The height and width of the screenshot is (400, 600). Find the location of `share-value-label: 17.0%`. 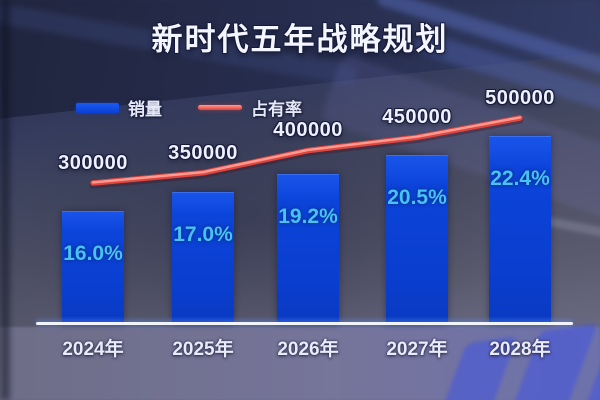

share-value-label: 17.0% is located at coordinates (203, 234).